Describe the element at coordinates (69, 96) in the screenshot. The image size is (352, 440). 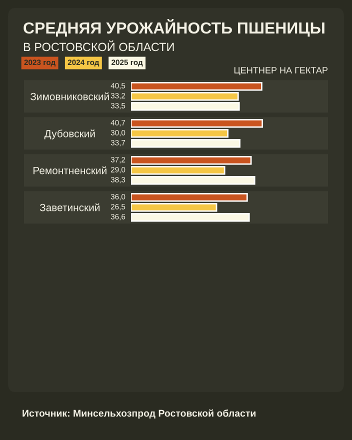
I see `y-tick-label: Зимовниковский` at that location.